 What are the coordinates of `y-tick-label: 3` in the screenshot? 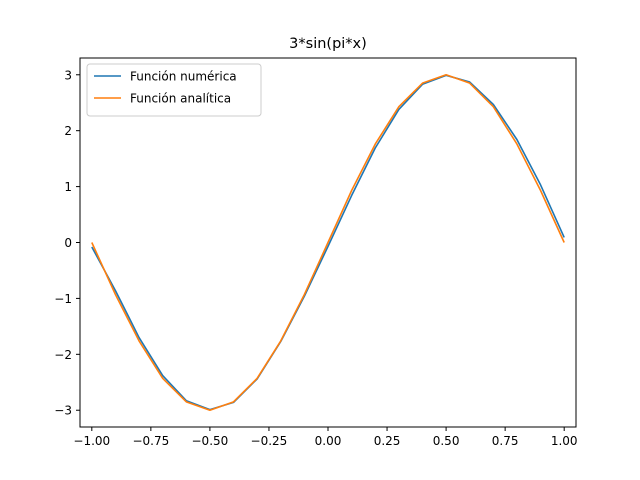 It's located at (68, 75).